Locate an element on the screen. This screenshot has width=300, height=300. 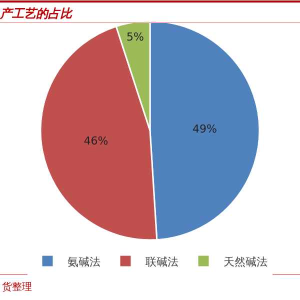
legend-label: 联碱法 is located at coordinates (162, 261).